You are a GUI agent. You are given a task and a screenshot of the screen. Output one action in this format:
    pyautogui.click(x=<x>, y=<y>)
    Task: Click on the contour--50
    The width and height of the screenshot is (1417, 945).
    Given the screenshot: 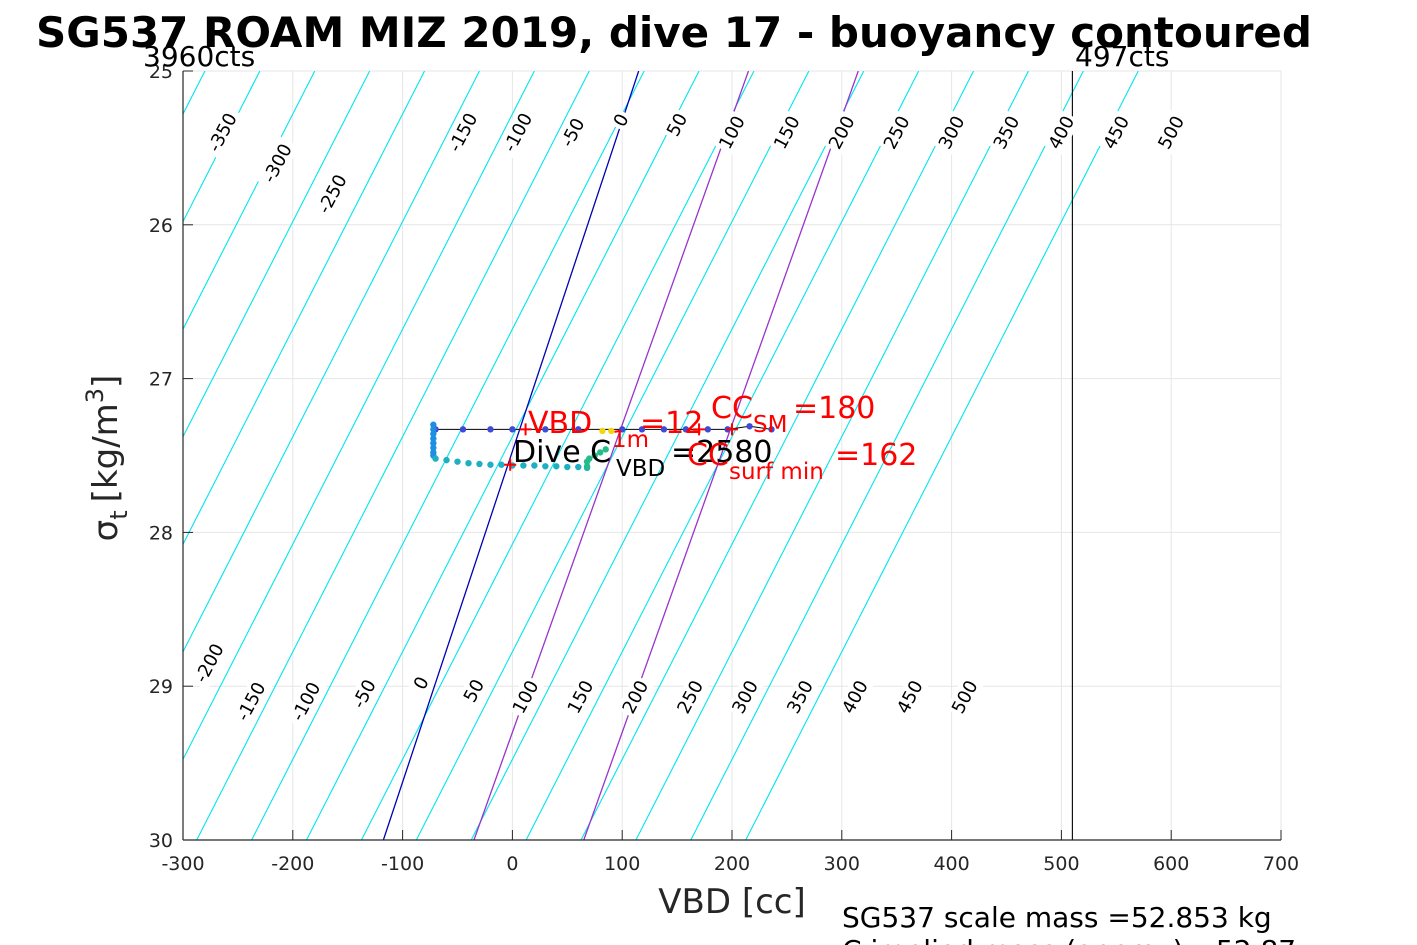 What is the action you would take?
    pyautogui.click(x=304, y=308)
    